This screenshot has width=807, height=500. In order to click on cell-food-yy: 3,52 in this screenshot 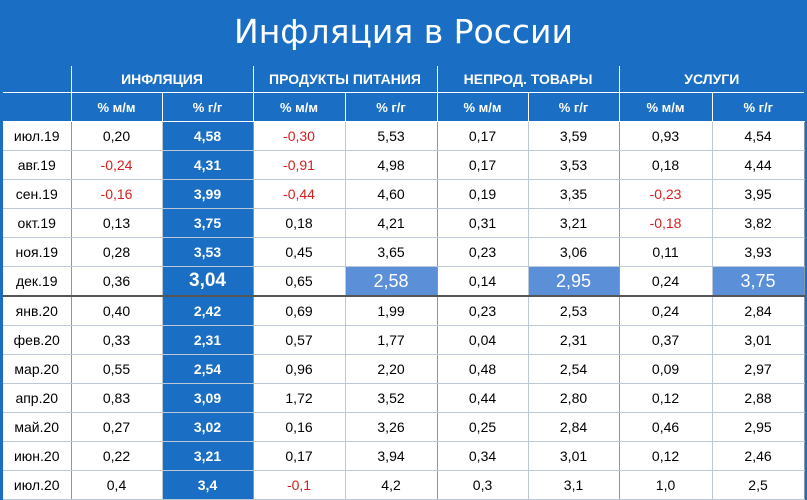, I will do `click(391, 398)`.